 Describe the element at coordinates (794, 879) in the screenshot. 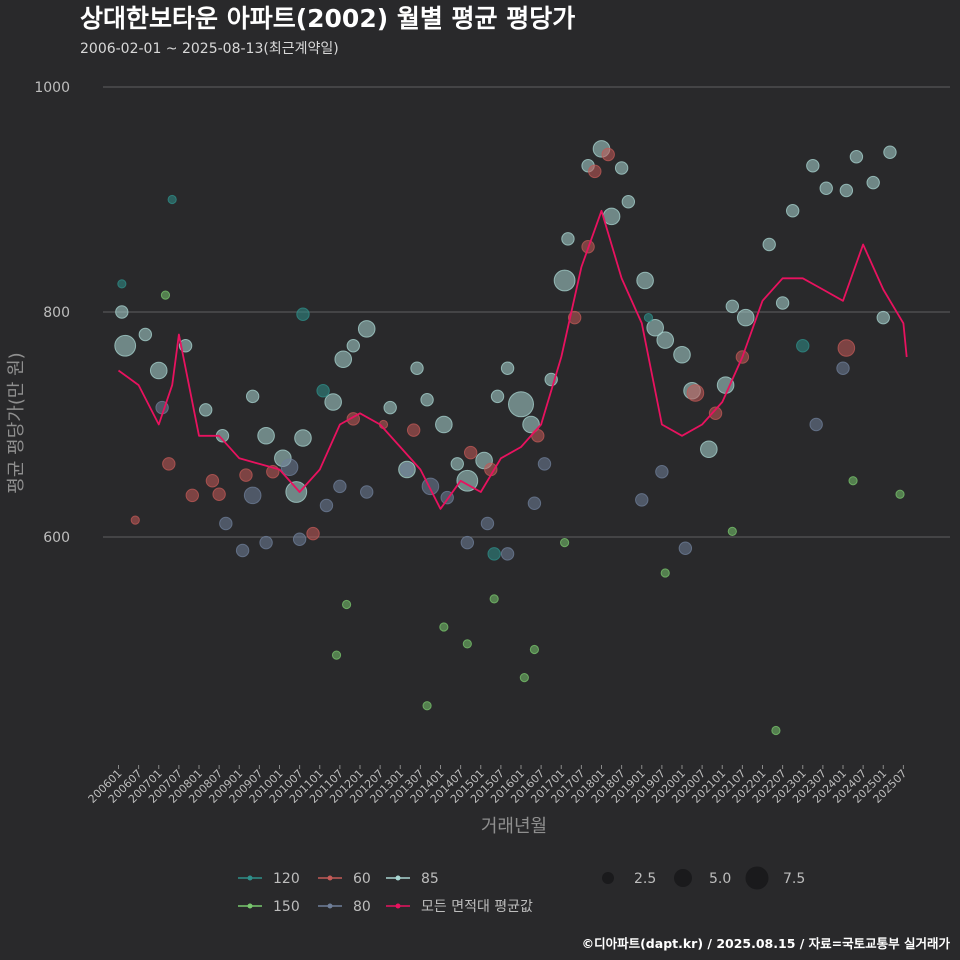

I see `legend-size-label: 7.5` at that location.